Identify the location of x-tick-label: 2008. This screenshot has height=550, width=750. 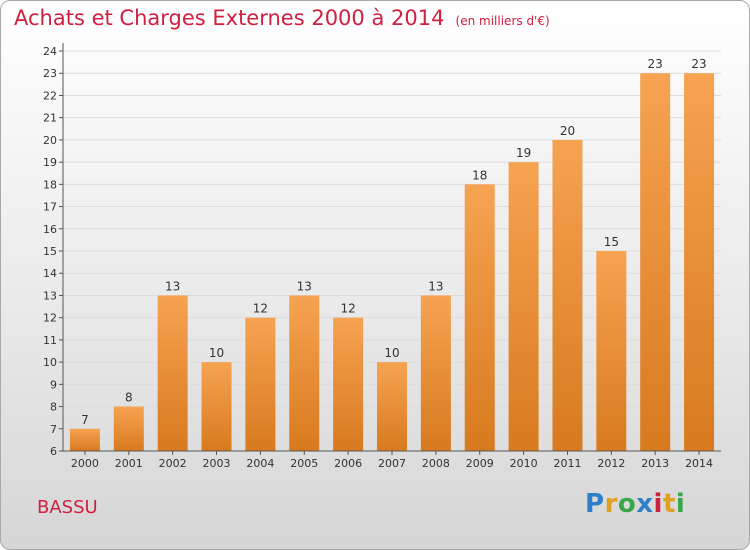
(436, 463).